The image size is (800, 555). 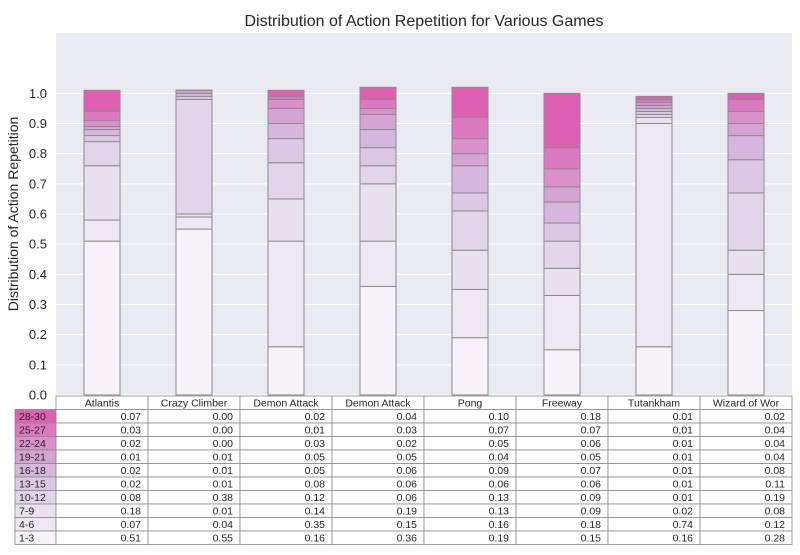 I want to click on y-tick-label: 1.0, so click(x=38, y=93).